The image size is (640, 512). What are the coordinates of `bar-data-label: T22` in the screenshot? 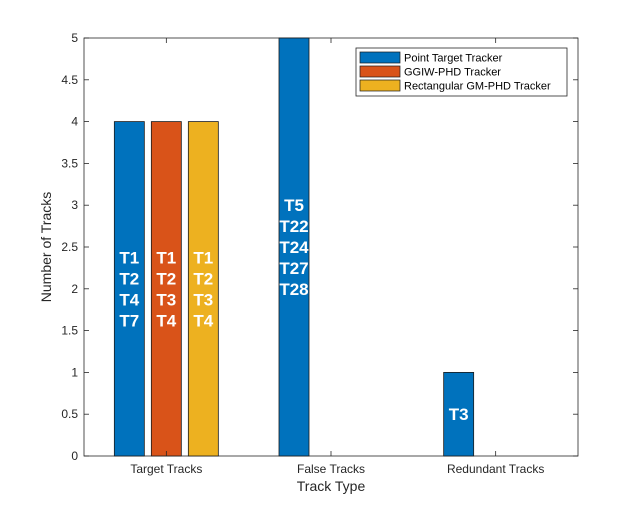 It's located at (293, 226).